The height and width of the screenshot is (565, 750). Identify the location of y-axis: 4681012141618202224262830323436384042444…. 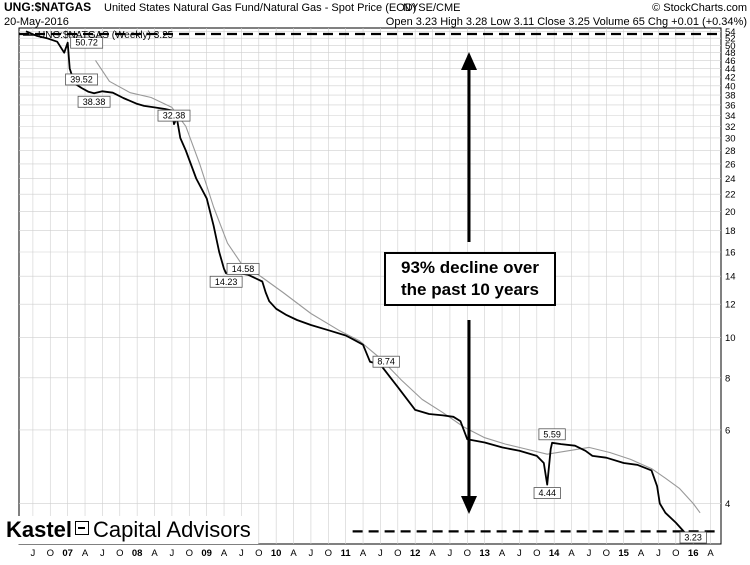
(730, 268).